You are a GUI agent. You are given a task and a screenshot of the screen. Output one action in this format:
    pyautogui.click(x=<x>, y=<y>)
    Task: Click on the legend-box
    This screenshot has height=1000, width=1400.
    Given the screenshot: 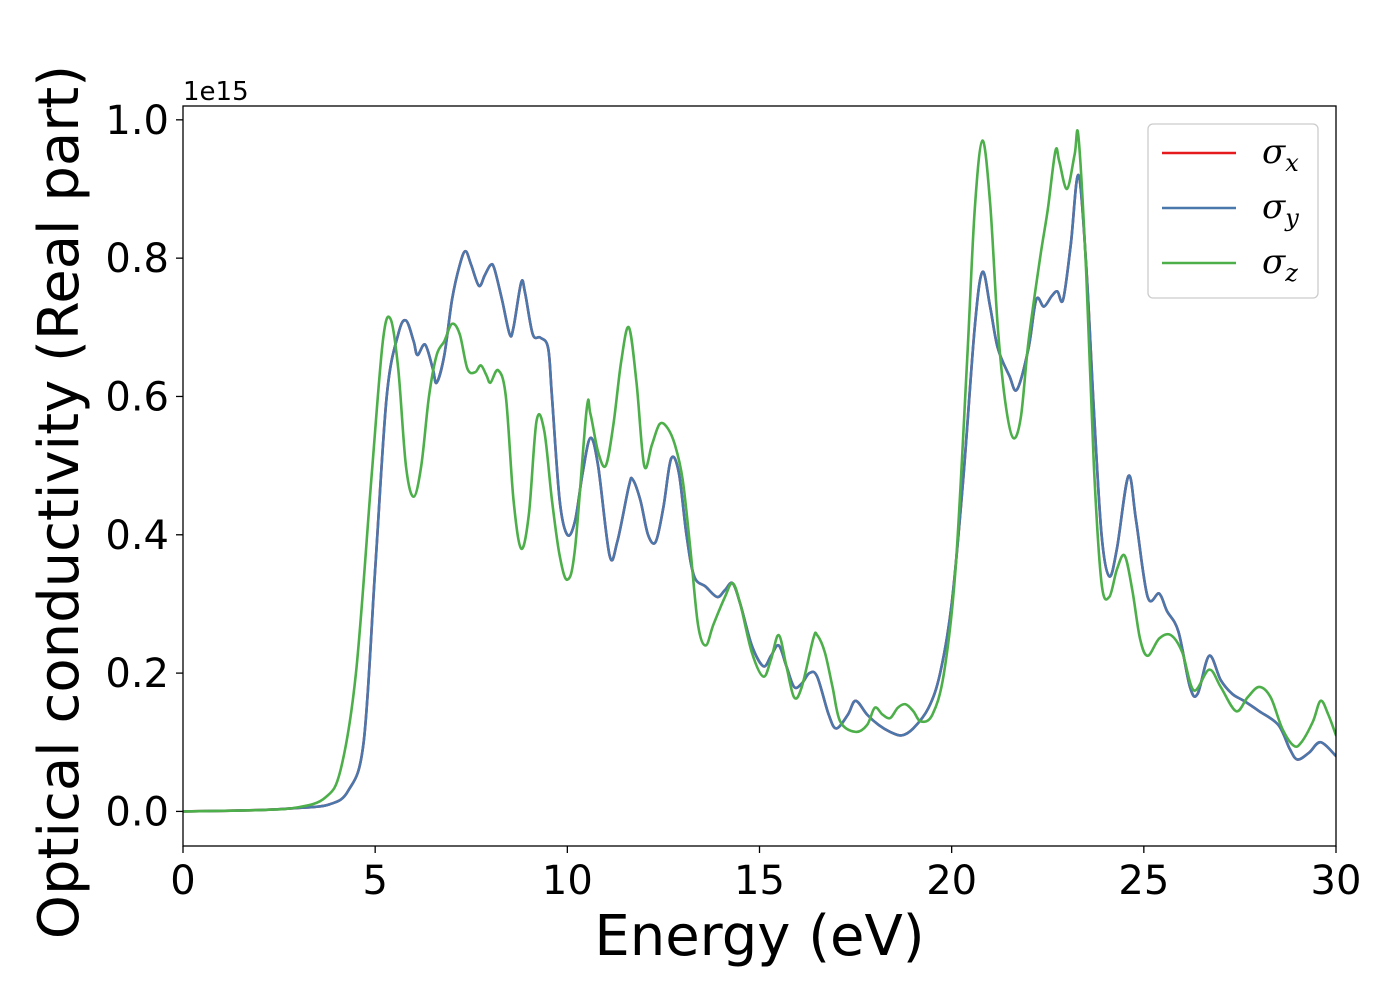 What is the action you would take?
    pyautogui.click(x=1233, y=211)
    